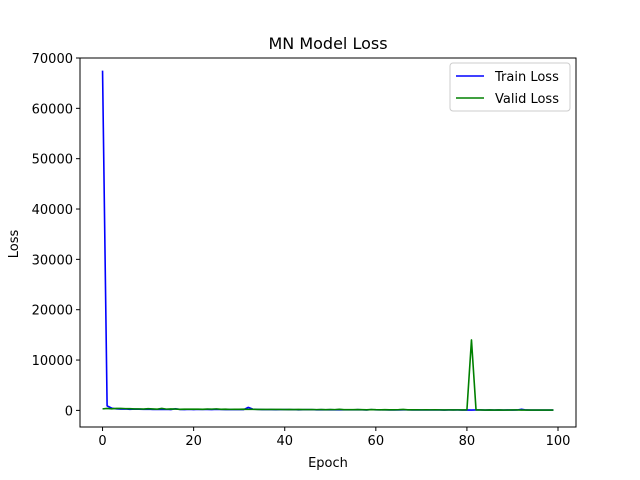  What do you see at coordinates (14, 244) in the screenshot?
I see `y-axis-title: Loss` at bounding box center [14, 244].